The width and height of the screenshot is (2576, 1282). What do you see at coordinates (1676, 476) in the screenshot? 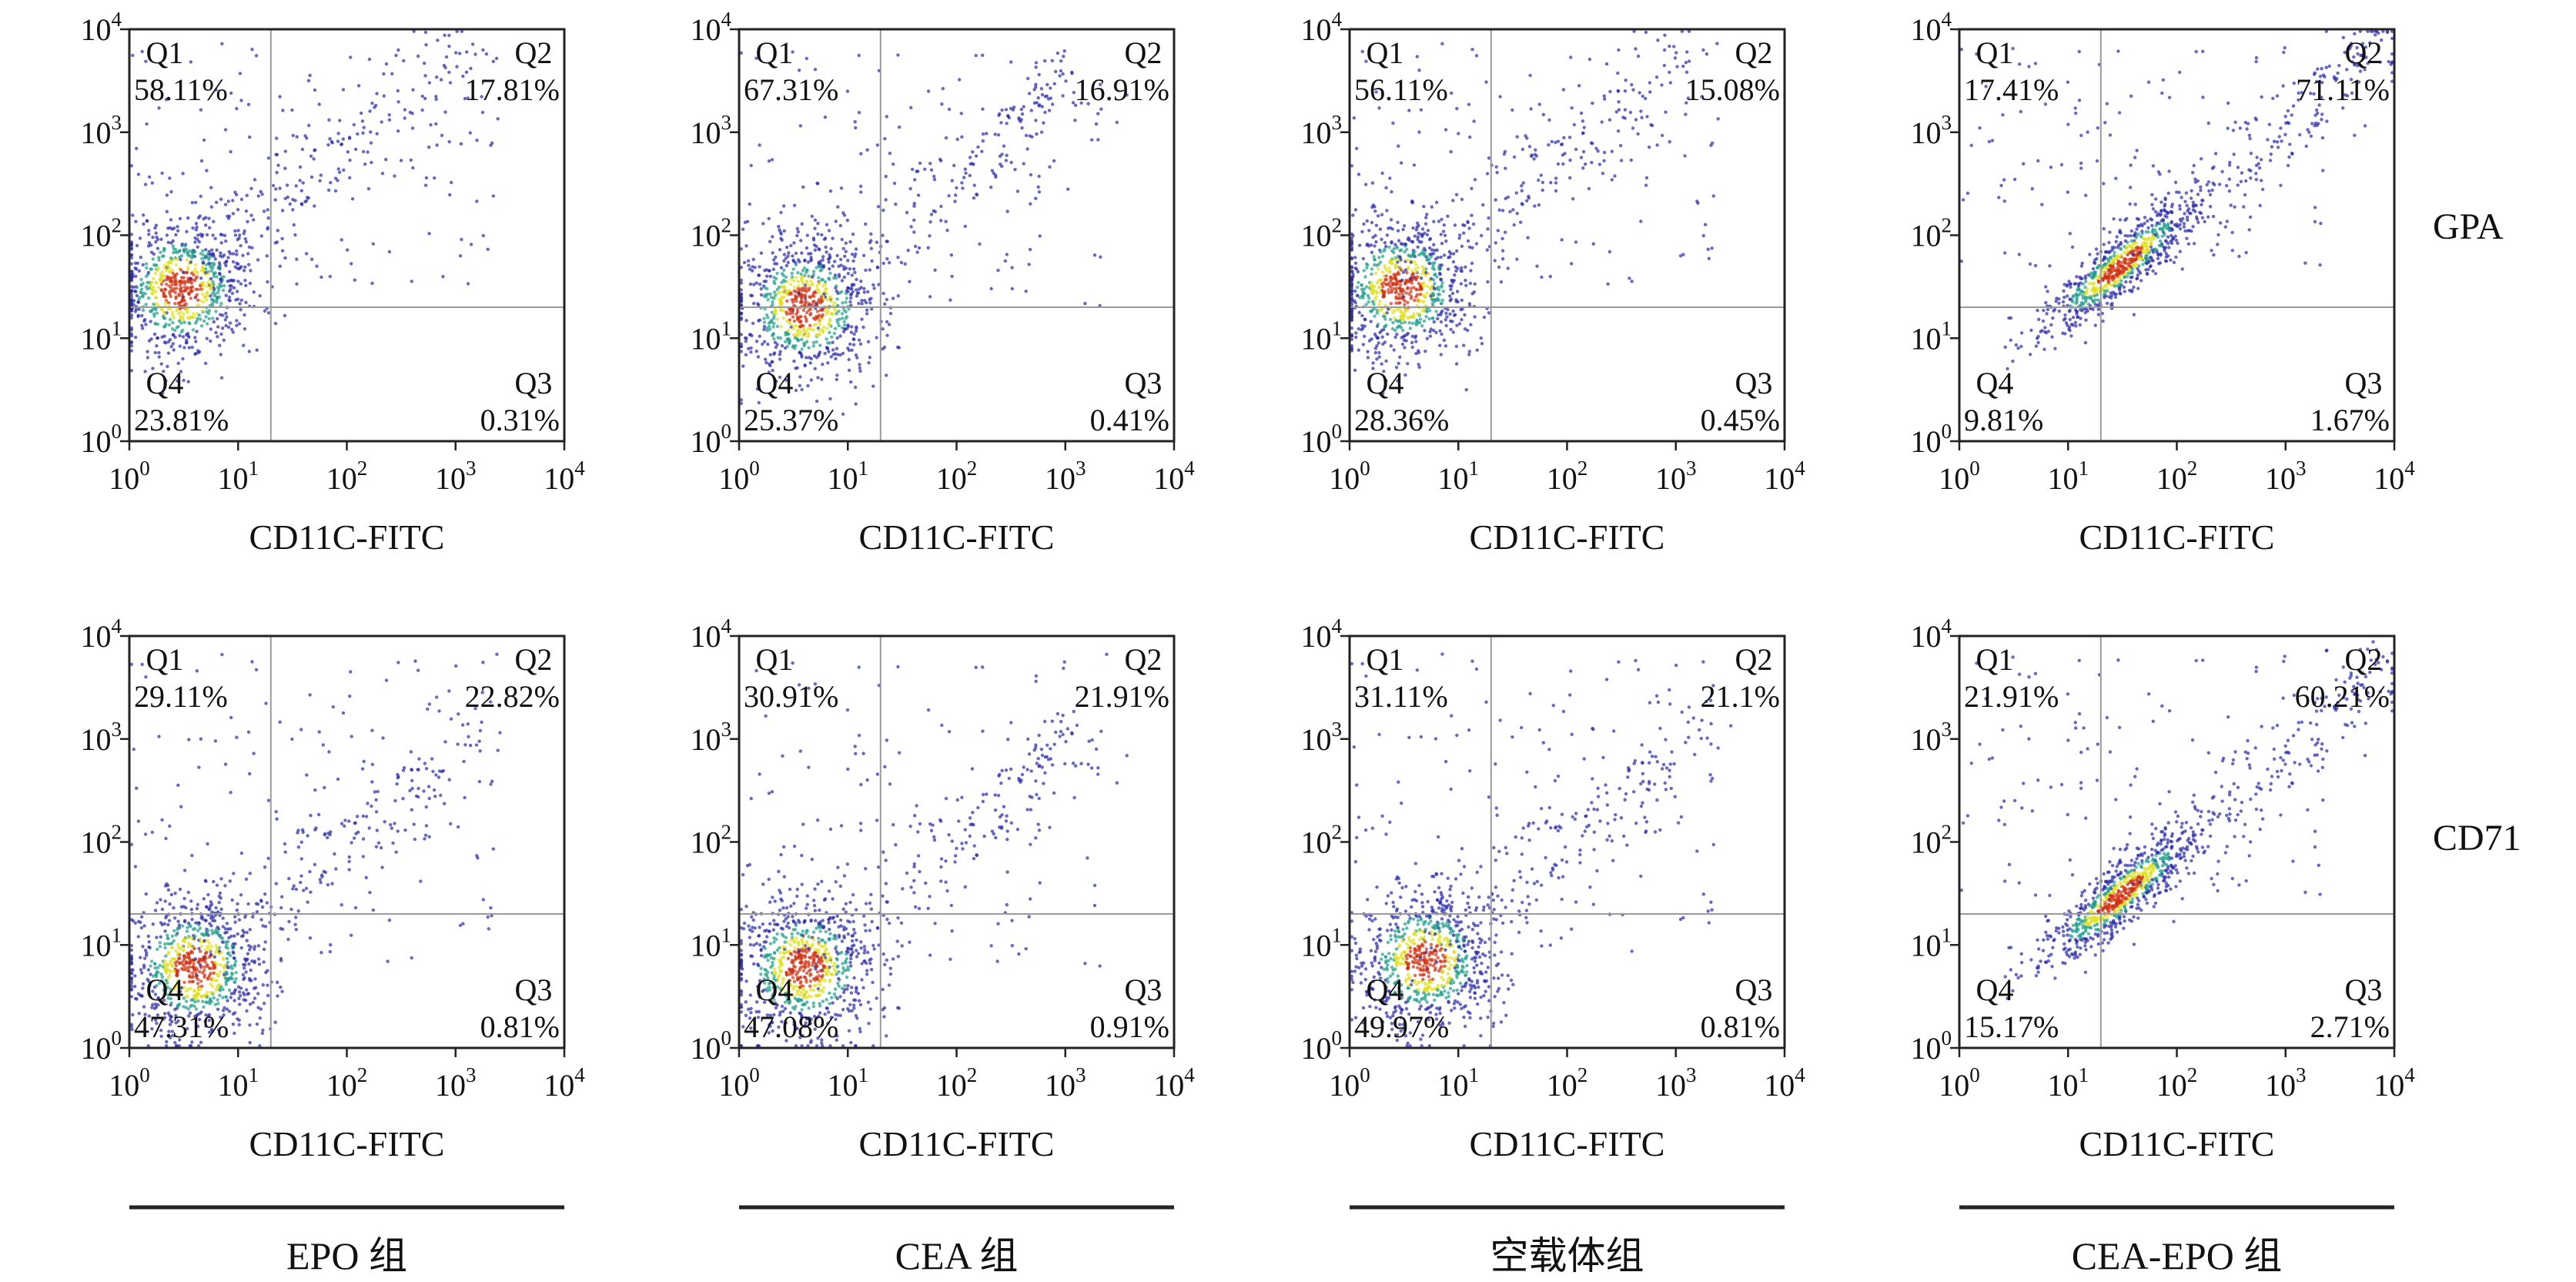
I see `x-tick-label: 103` at bounding box center [1676, 476].